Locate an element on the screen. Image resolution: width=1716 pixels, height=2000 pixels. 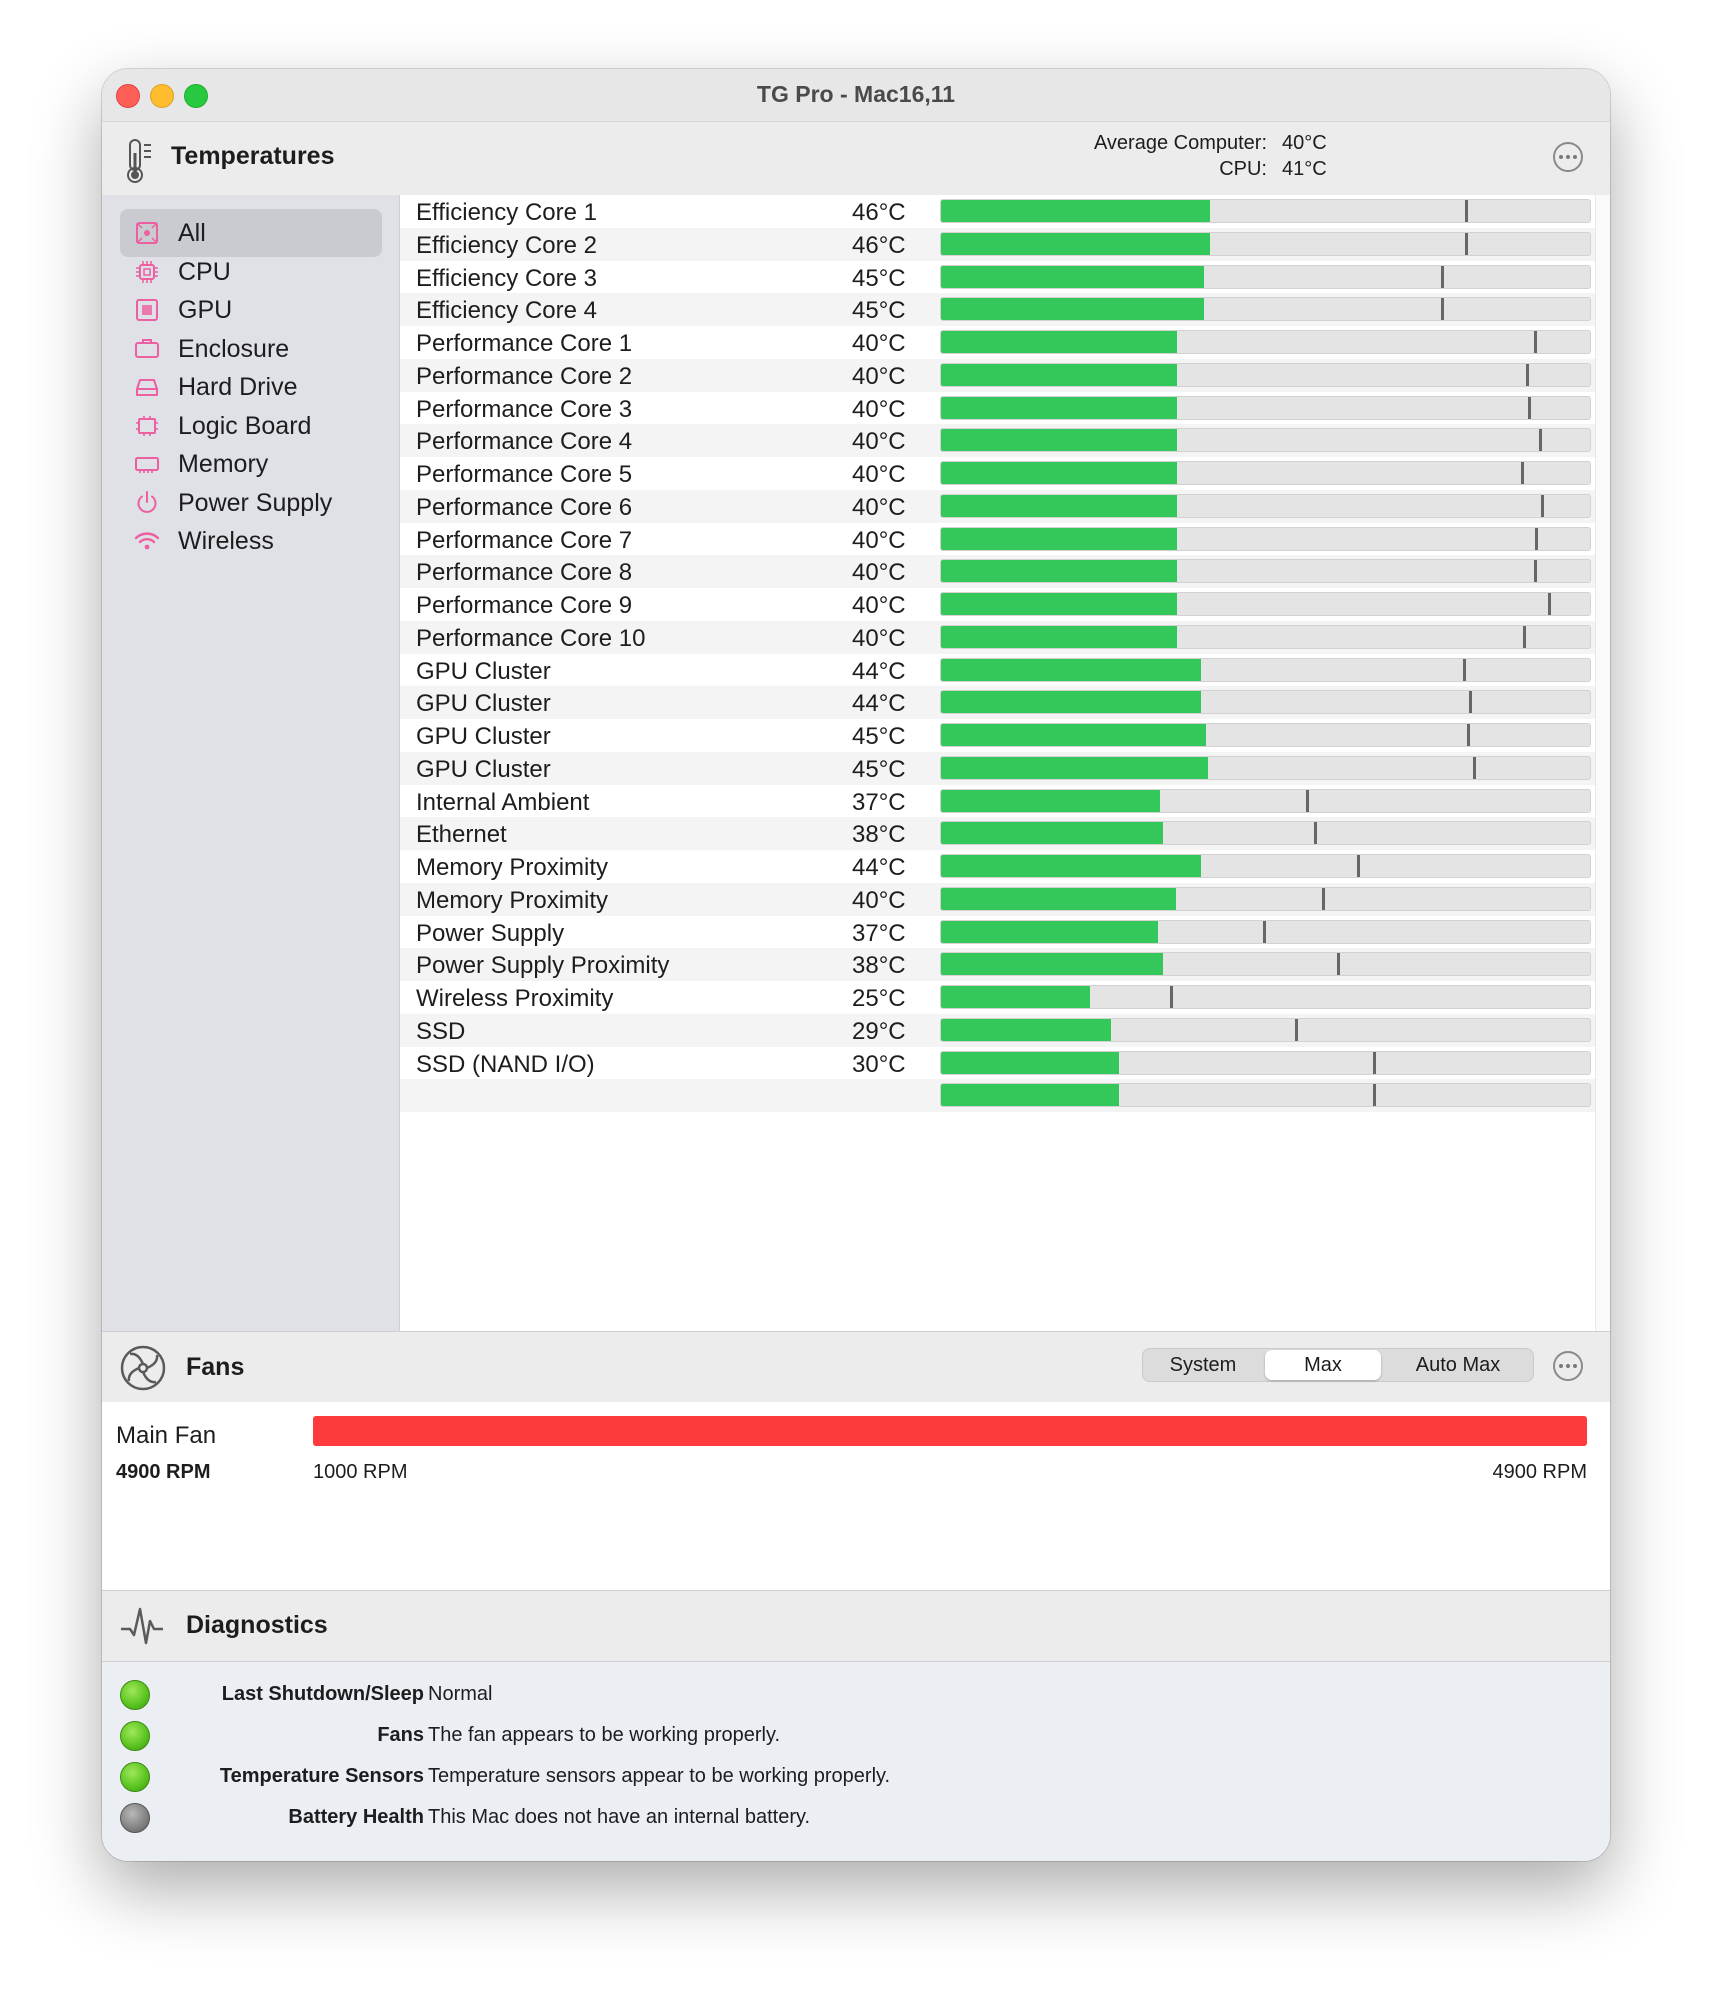
sidebar-item-all: All is located at coordinates (251, 233).